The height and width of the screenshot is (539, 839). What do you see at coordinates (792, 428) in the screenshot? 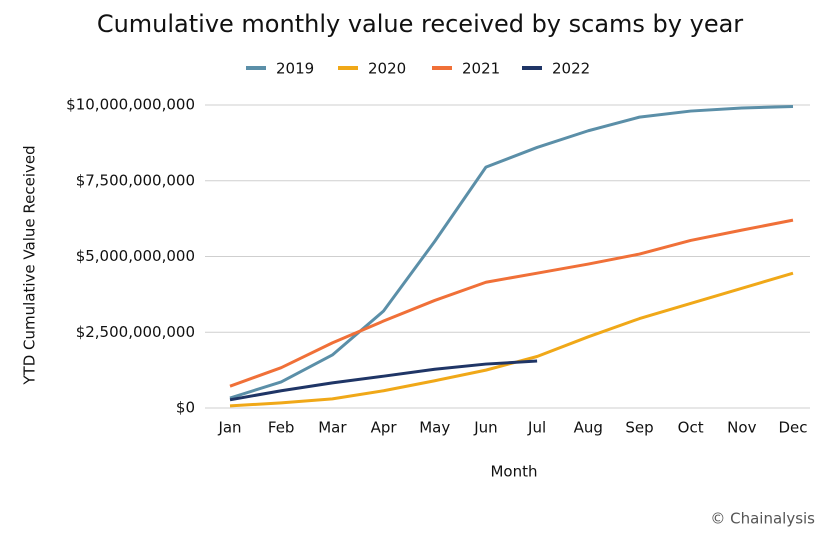
I see `x-tick-label: Dec` at bounding box center [792, 428].